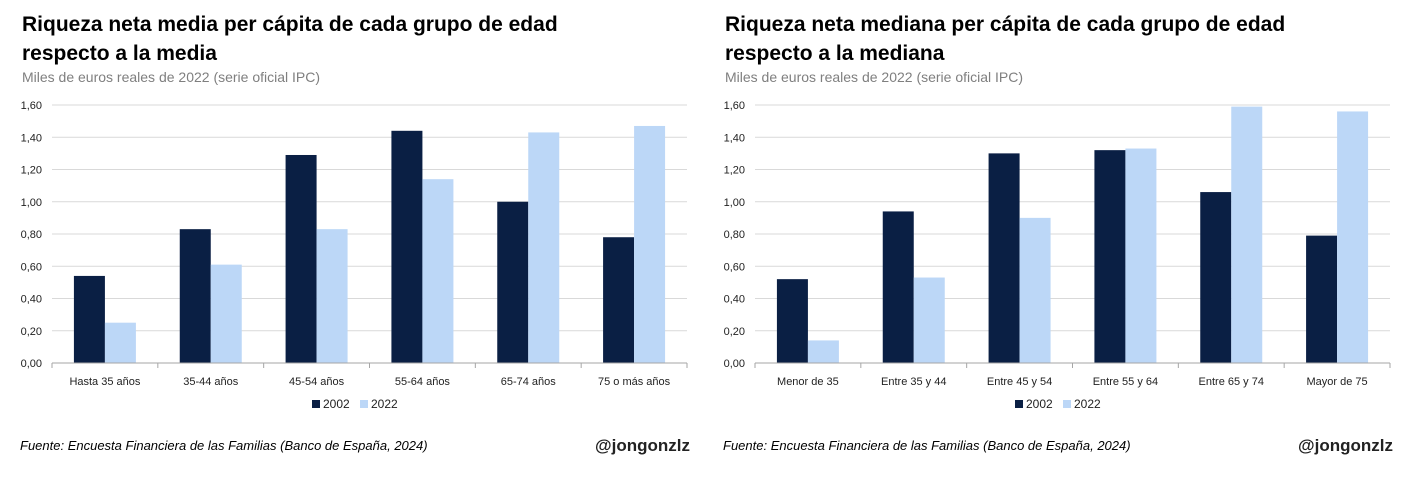 The height and width of the screenshot is (481, 1417). Describe the element at coordinates (211, 382) in the screenshot. I see `x-tick-label: 35-44 años` at that location.